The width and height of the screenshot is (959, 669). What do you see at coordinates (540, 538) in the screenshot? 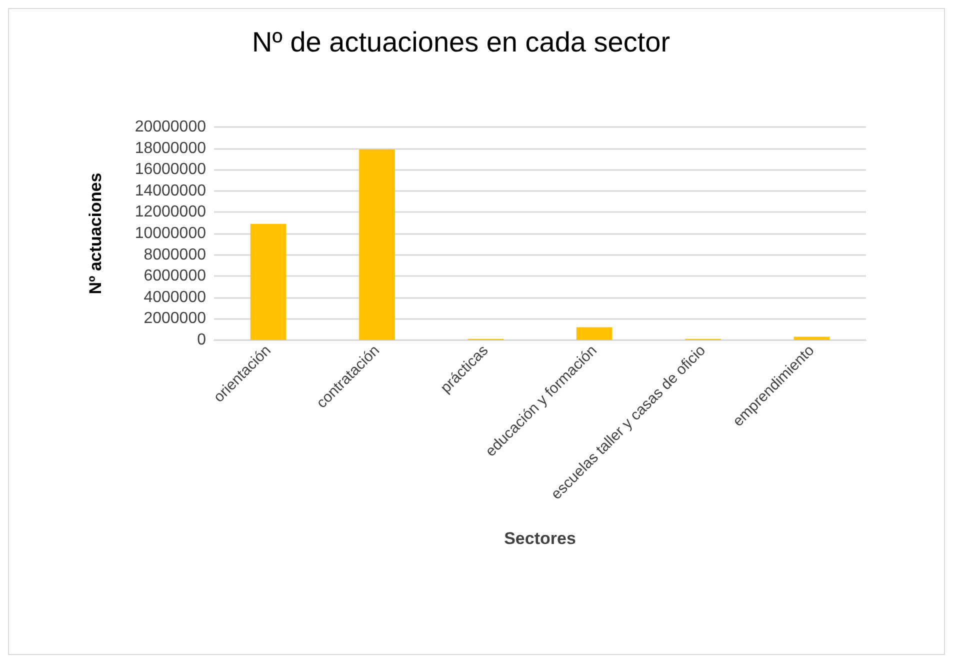
I see `x-axis-title: Sectores` at bounding box center [540, 538].